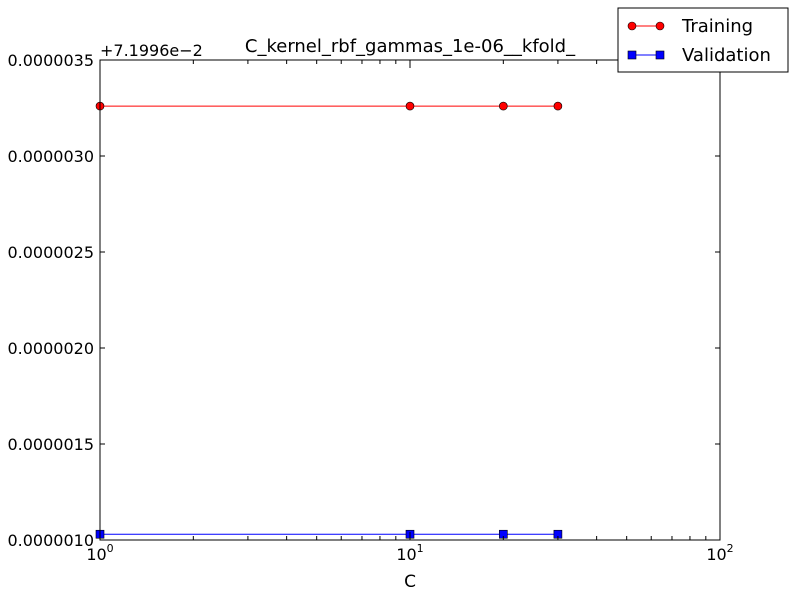 The image size is (800, 600). Describe the element at coordinates (50, 156) in the screenshot. I see `y-tick-label: 0.0000030` at that location.